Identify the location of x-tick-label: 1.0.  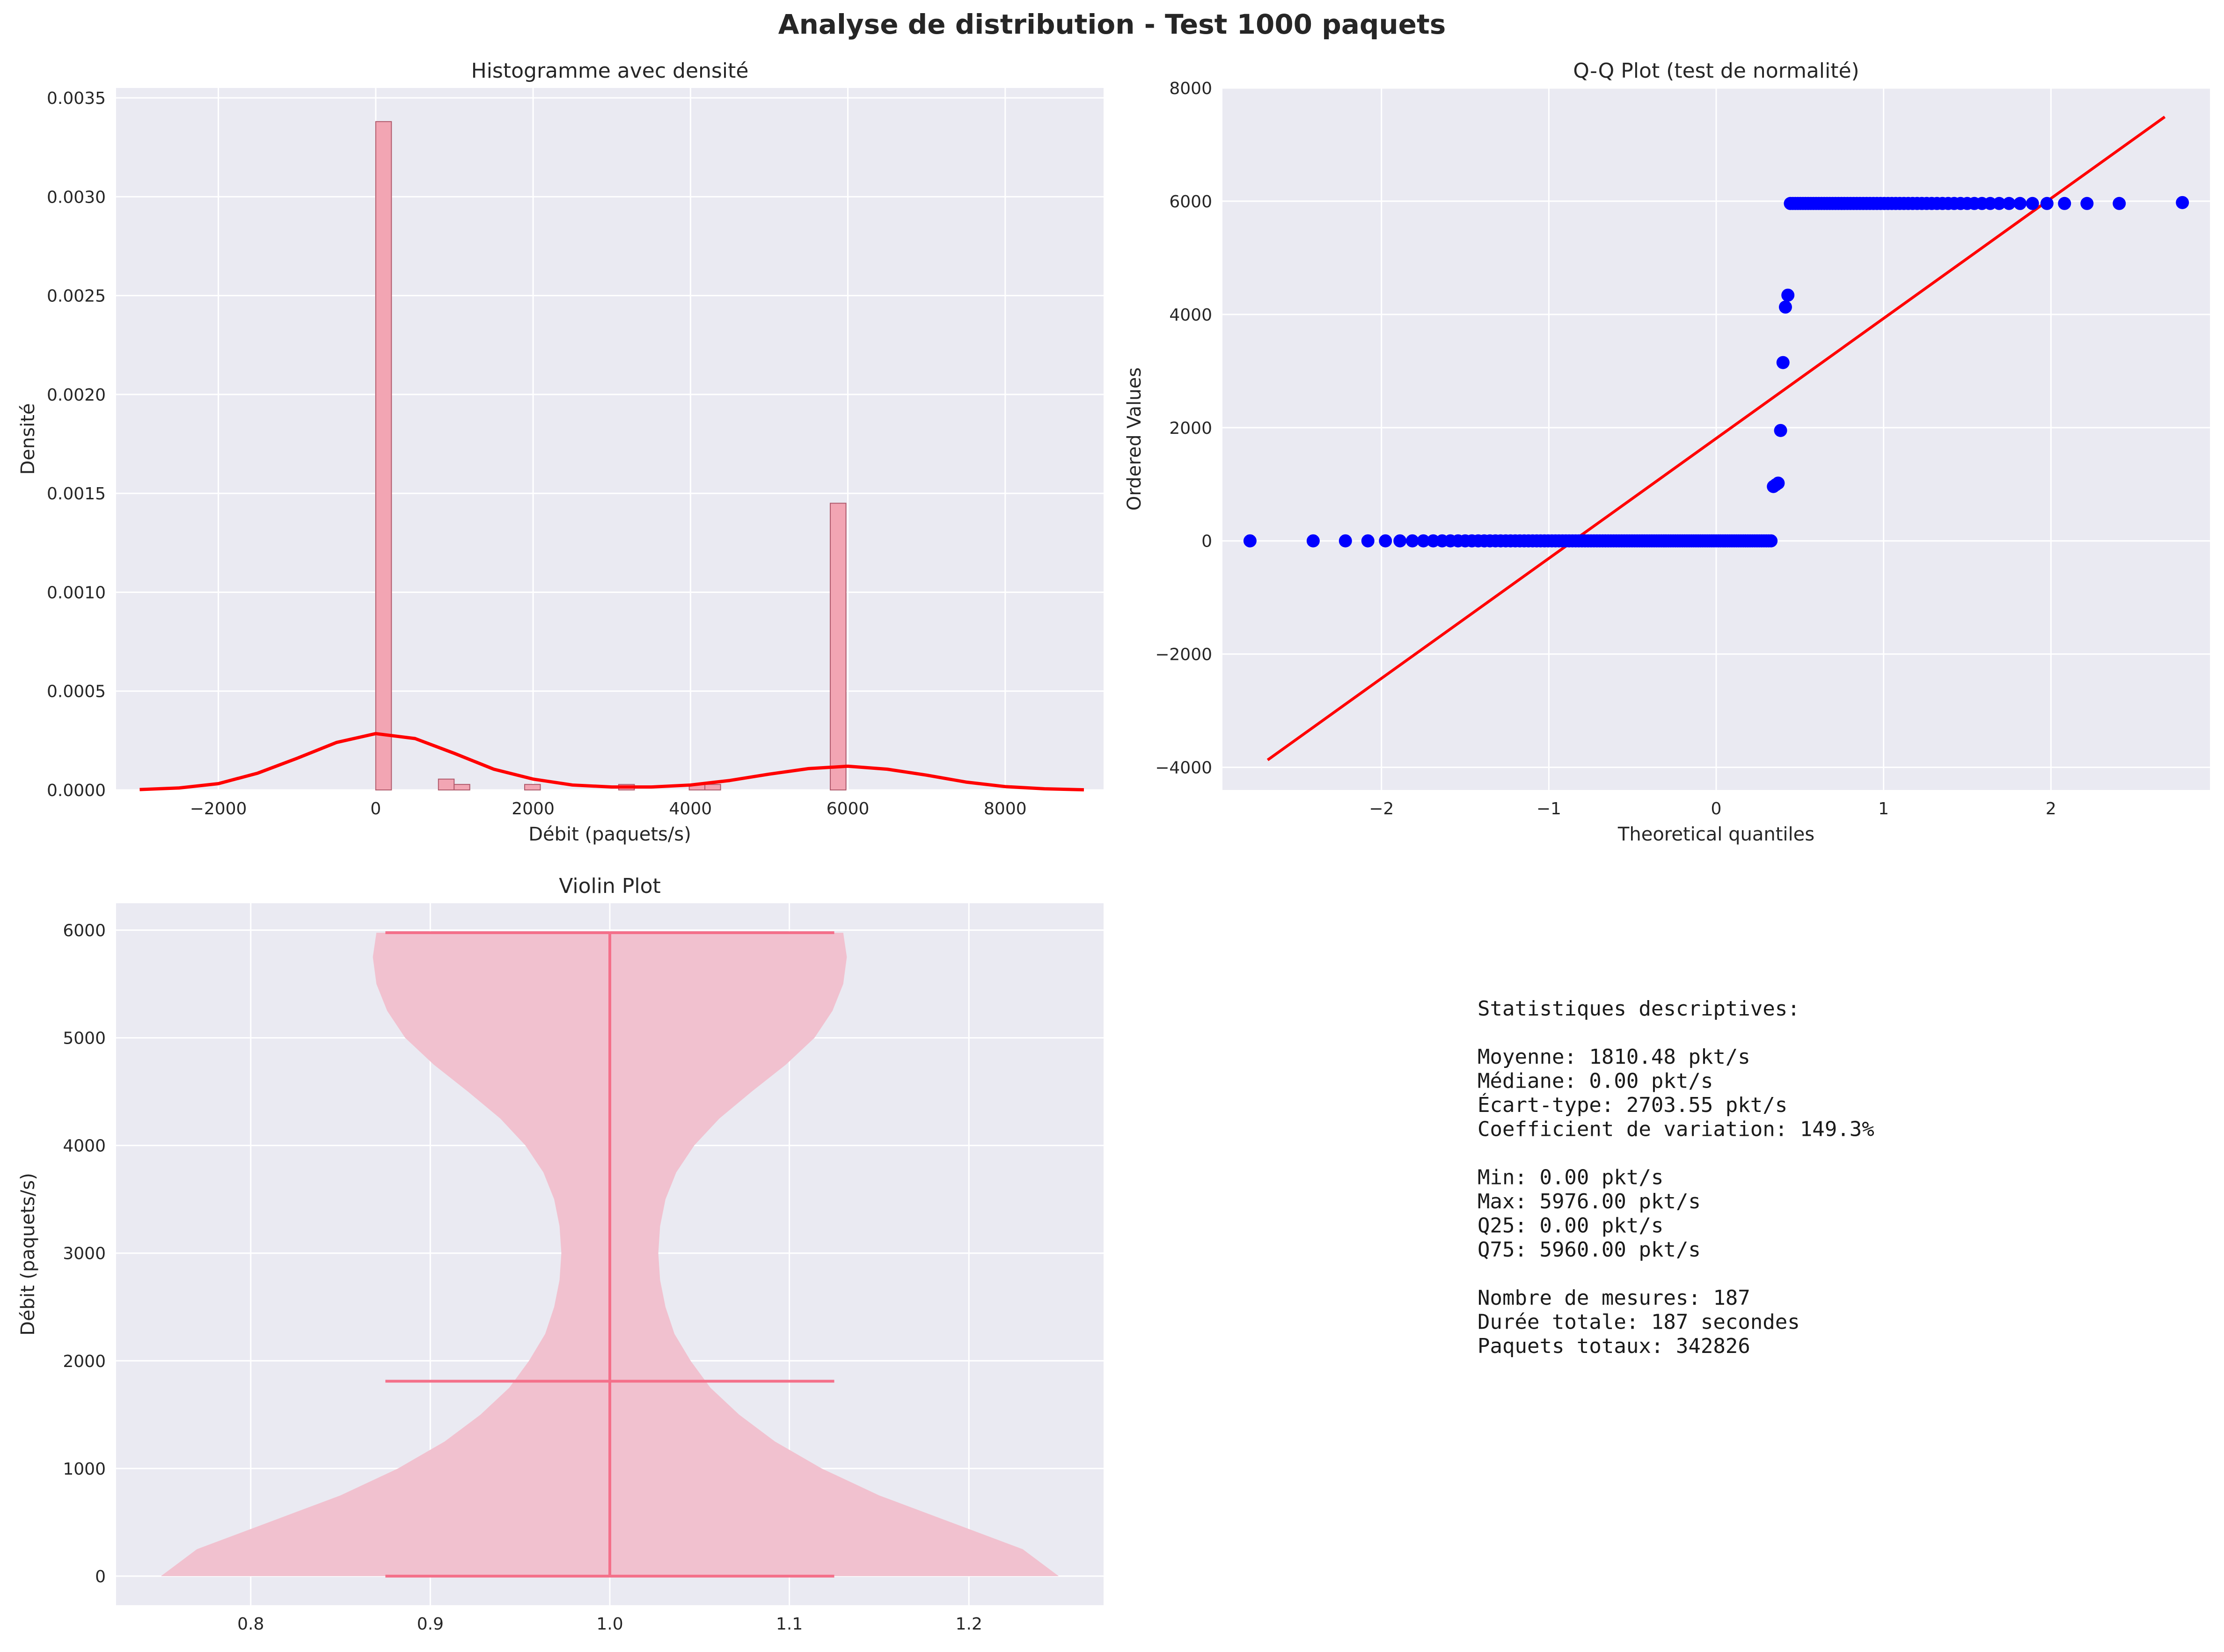
(609, 1624).